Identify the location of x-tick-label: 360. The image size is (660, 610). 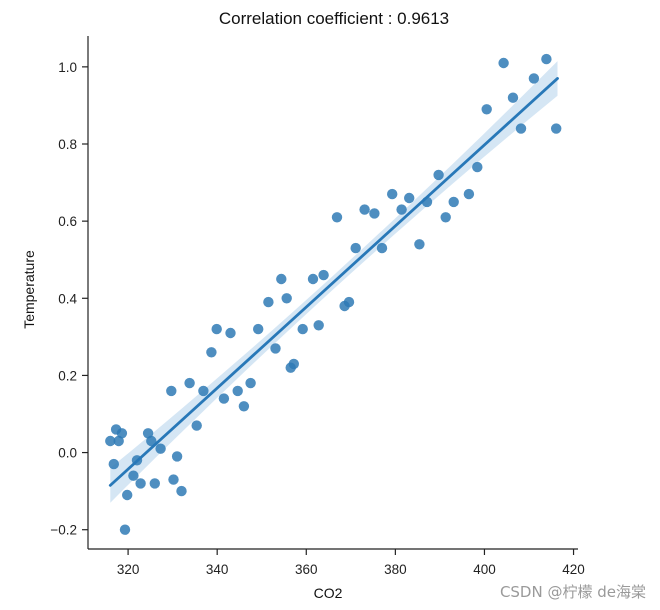
(306, 569).